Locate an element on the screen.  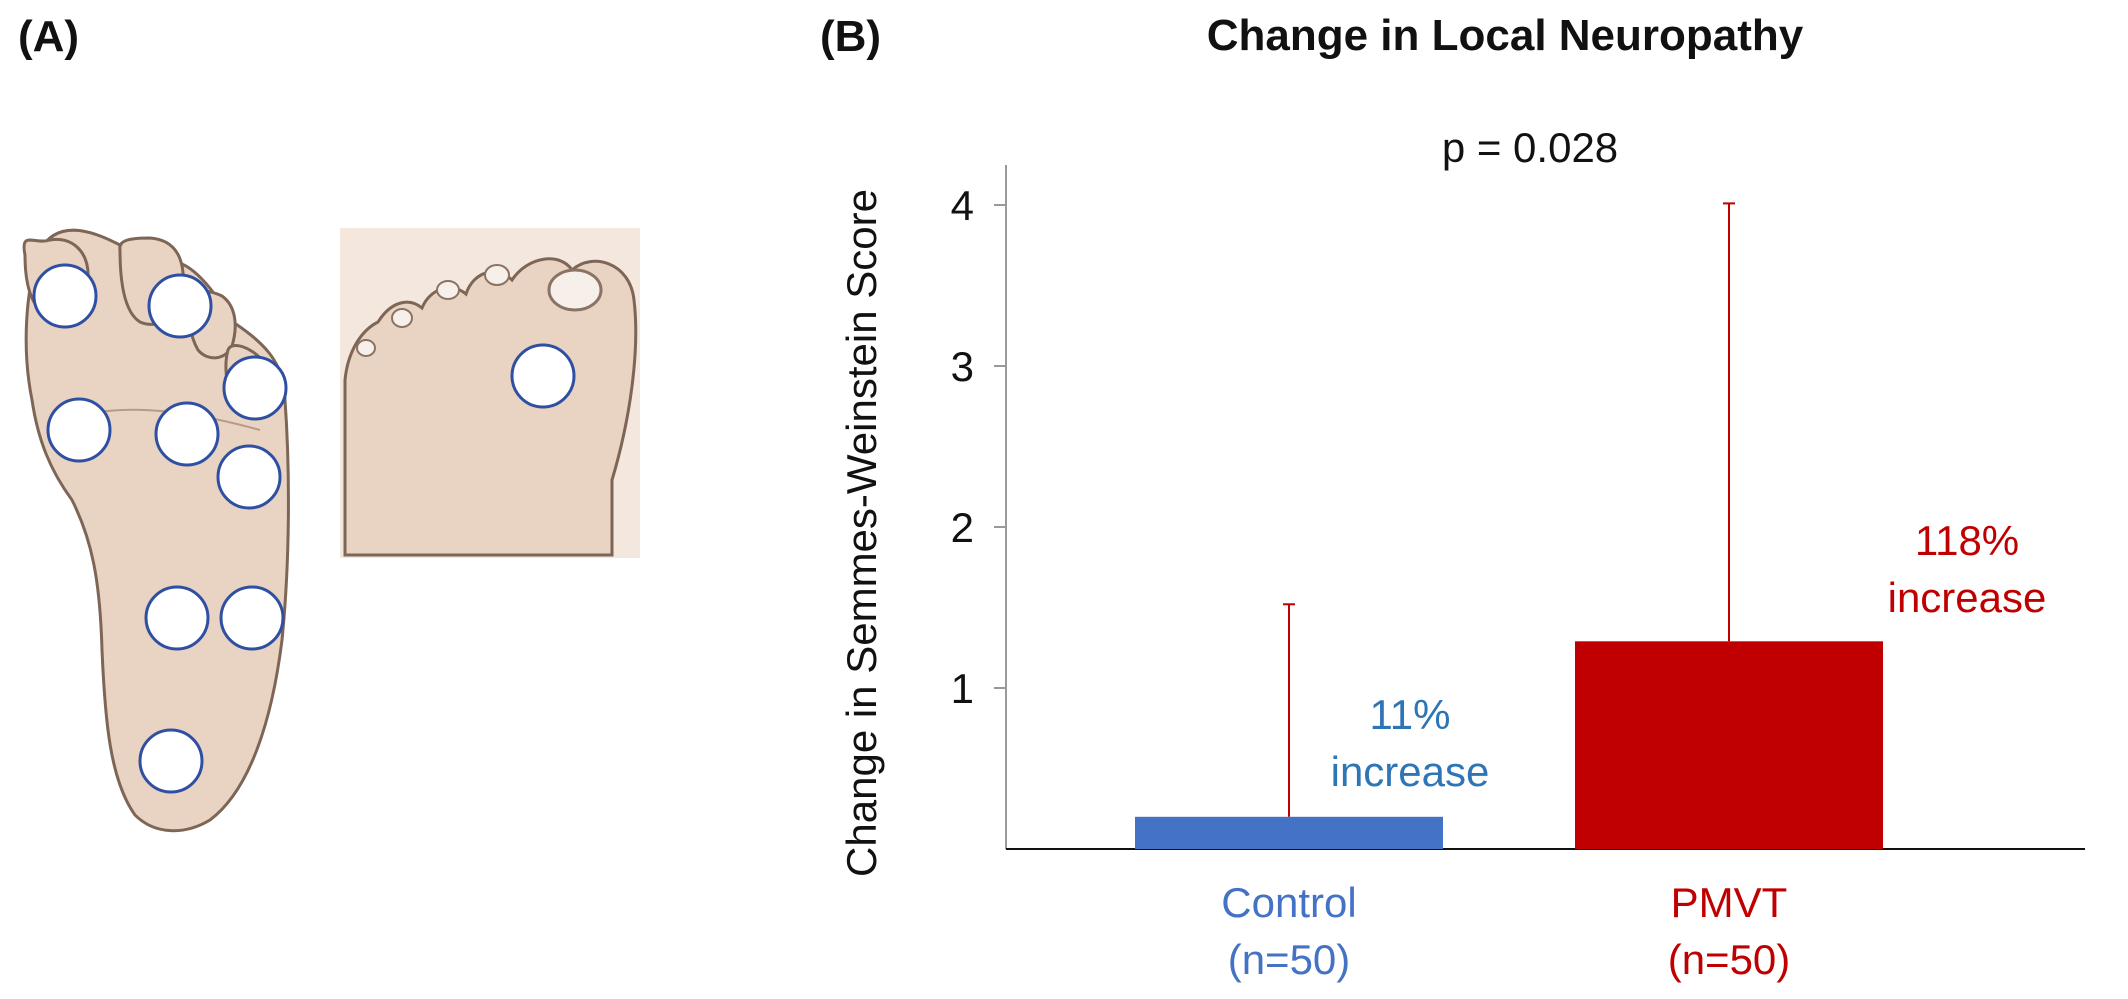
bar-annotations: 11% increase 118% increase is located at coordinates (1689, 656).